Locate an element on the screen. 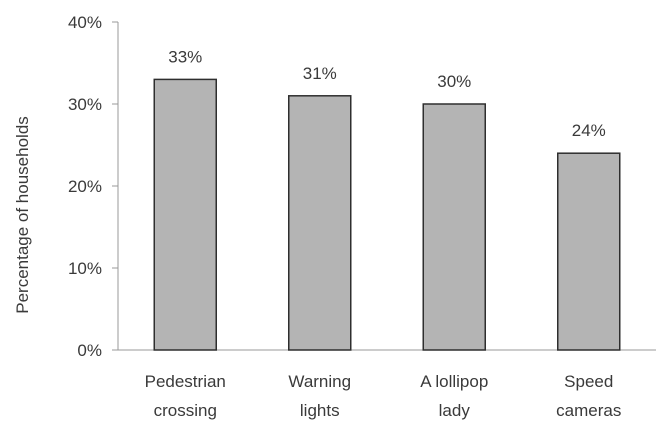 This screenshot has height=421, width=656. y-tick-label: 10% is located at coordinates (85, 268).